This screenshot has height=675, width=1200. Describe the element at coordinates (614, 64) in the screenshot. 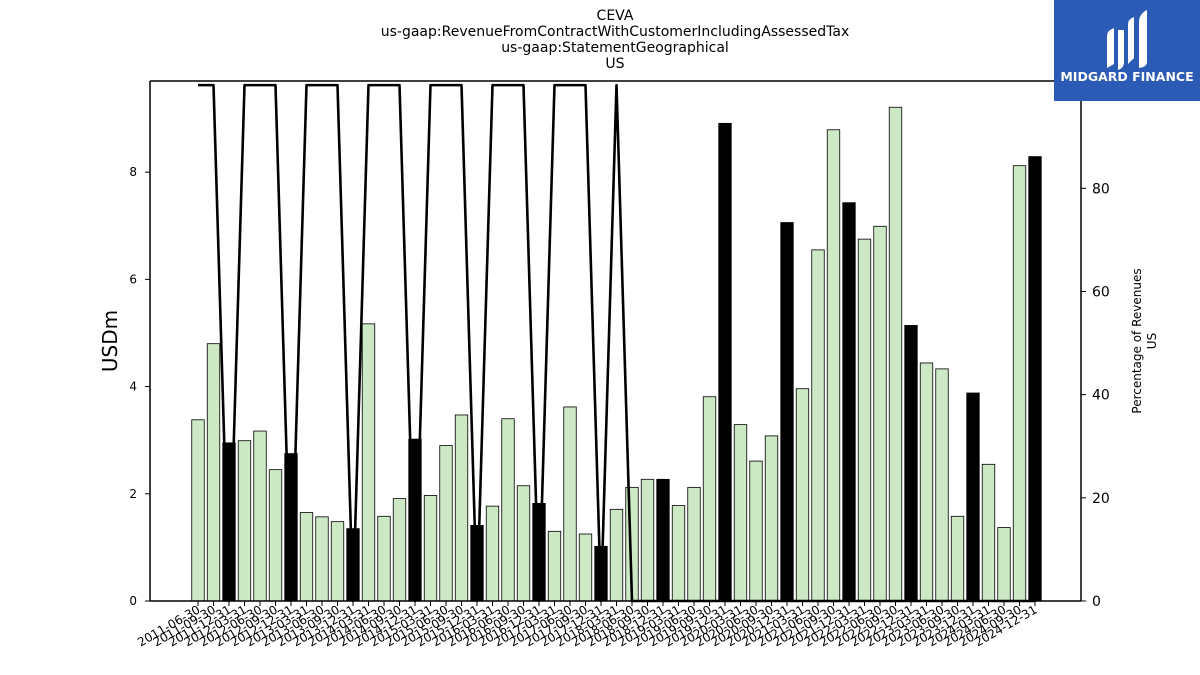

I see `title-line-4: US` at that location.